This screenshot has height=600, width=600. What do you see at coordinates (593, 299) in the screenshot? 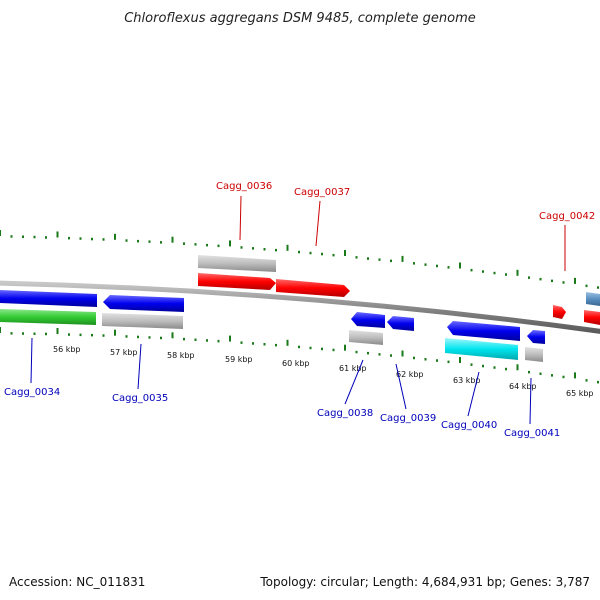
I see `gene-right-edge-steel` at bounding box center [593, 299].